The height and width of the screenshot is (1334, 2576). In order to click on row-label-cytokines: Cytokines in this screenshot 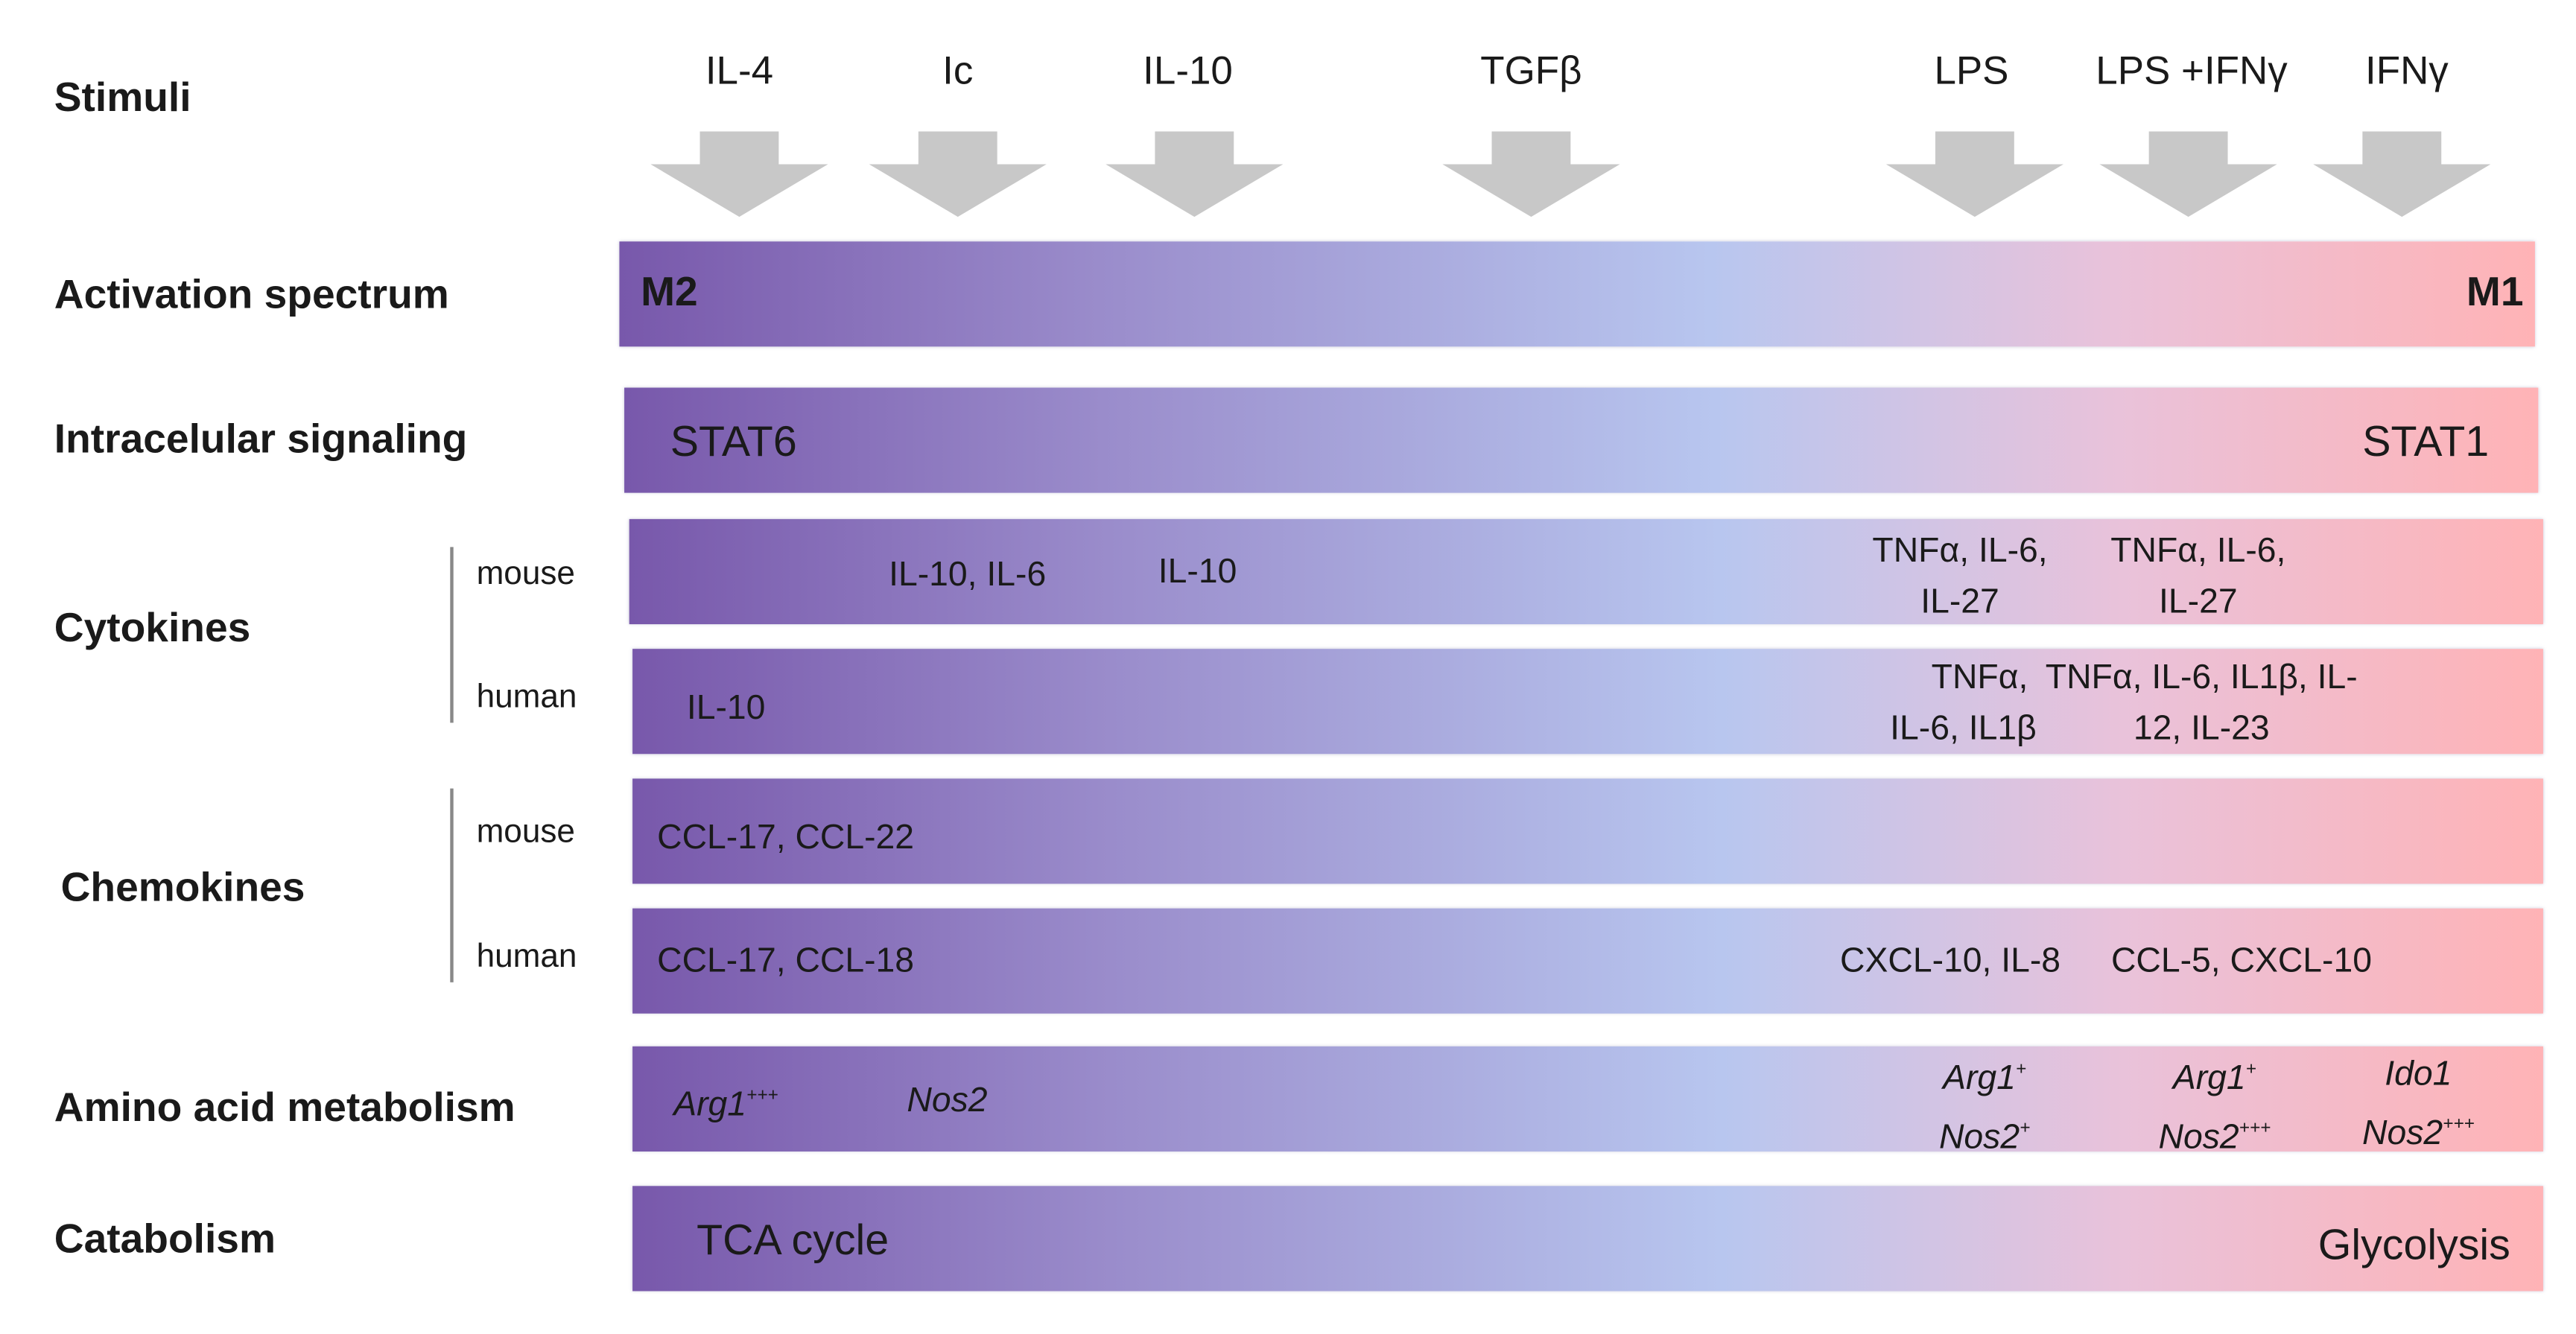, I will do `click(153, 628)`.